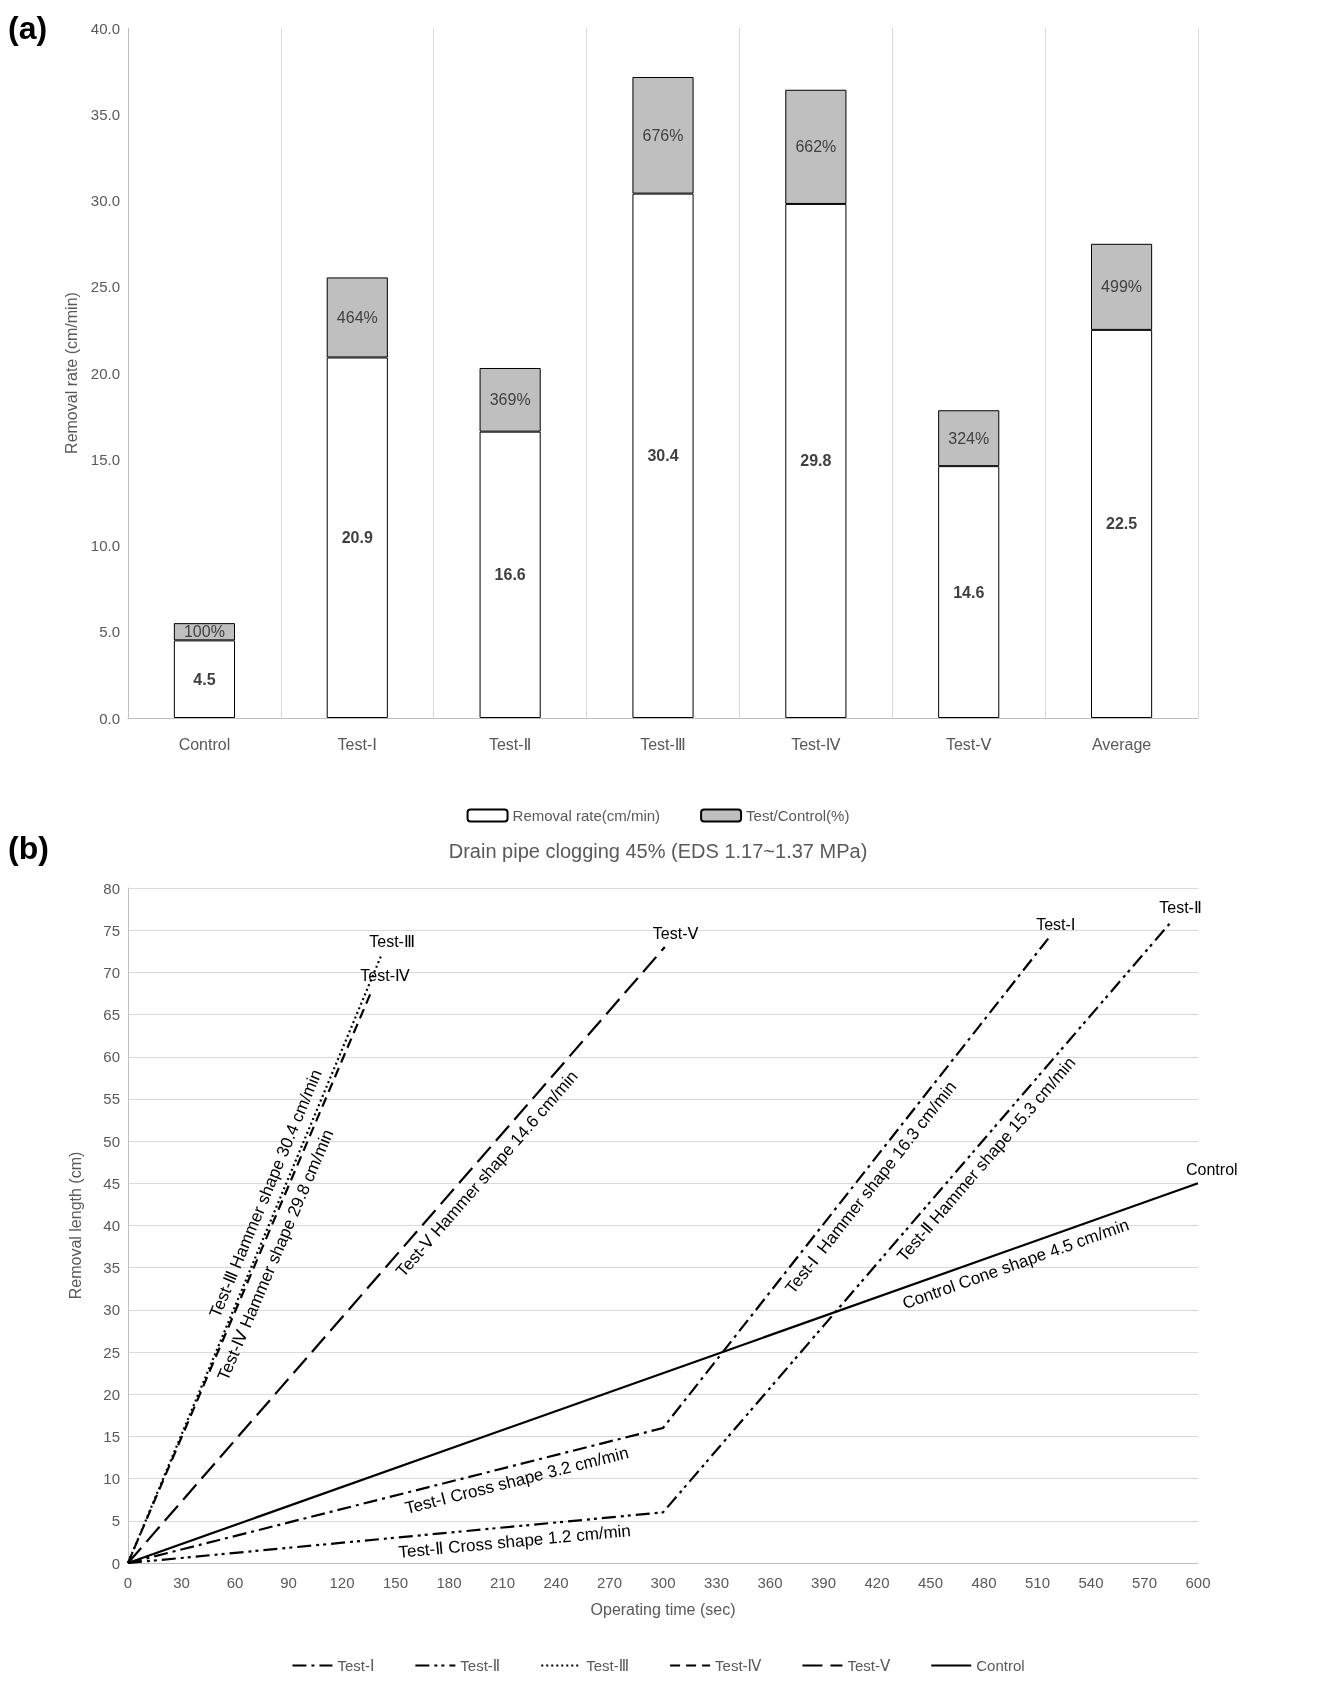  Describe the element at coordinates (75, 1225) in the screenshot. I see `y-axis-title: Removal length (cm)` at that location.